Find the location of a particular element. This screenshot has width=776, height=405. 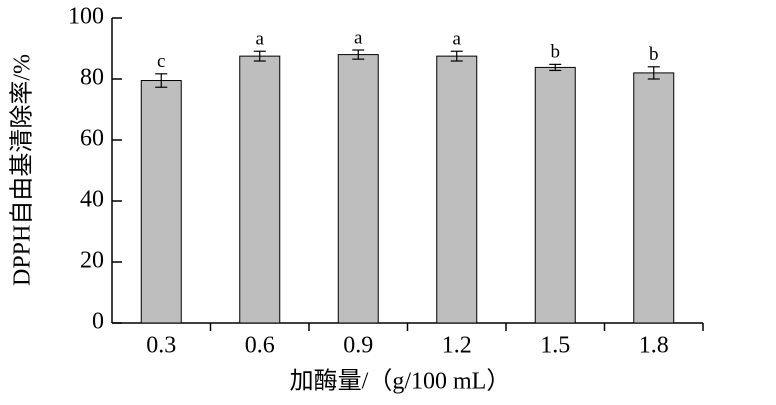

x-tick-label: 0.6 is located at coordinates (260, 346).